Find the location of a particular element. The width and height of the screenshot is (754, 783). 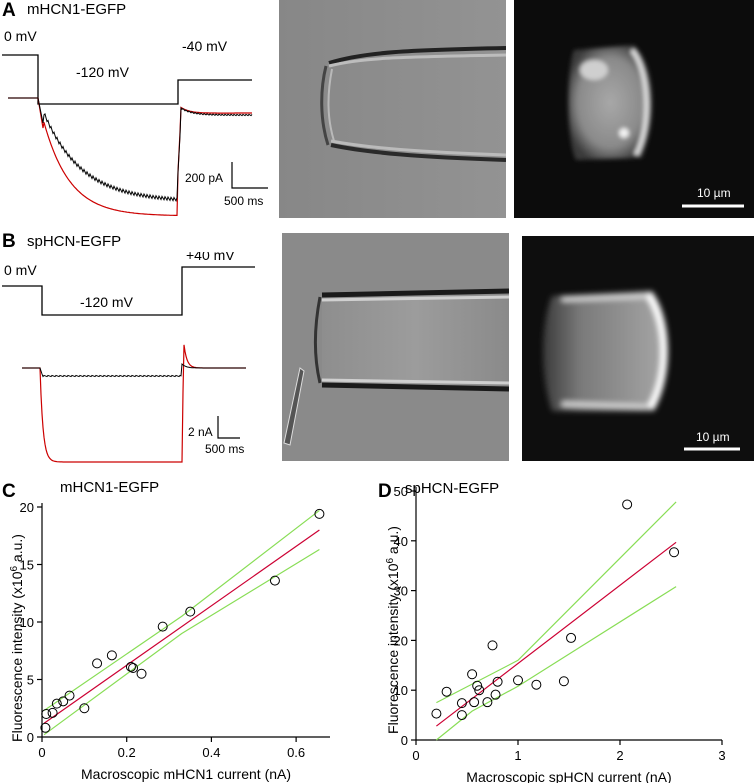

current-trace-black-b is located at coordinates (134, 370).